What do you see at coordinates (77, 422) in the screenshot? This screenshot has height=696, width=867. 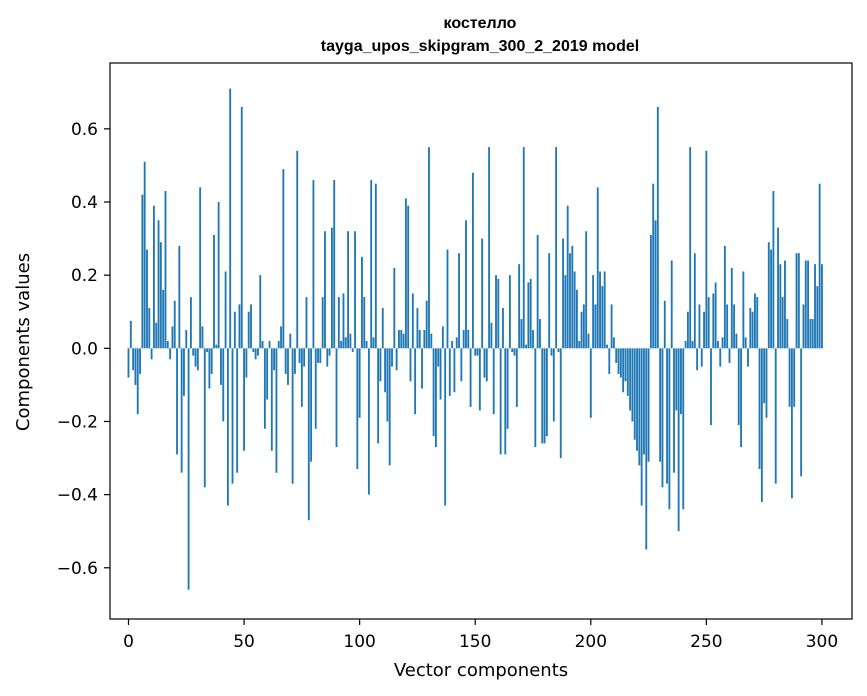 I see `y-tick-label: −0.2` at bounding box center [77, 422].